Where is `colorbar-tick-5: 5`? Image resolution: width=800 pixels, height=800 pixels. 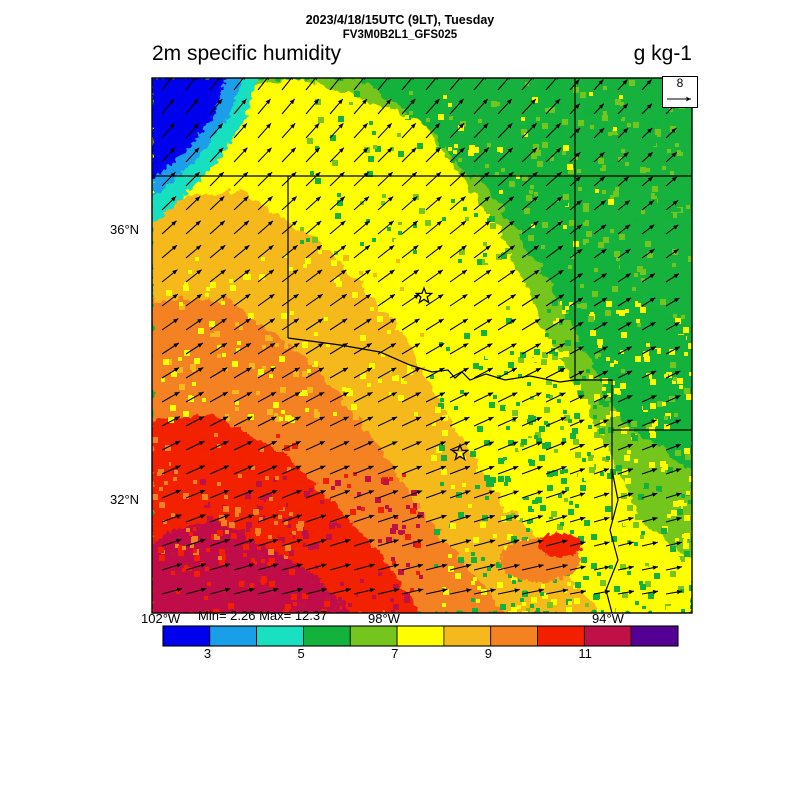
colorbar-tick-5: 5 is located at coordinates (301, 653).